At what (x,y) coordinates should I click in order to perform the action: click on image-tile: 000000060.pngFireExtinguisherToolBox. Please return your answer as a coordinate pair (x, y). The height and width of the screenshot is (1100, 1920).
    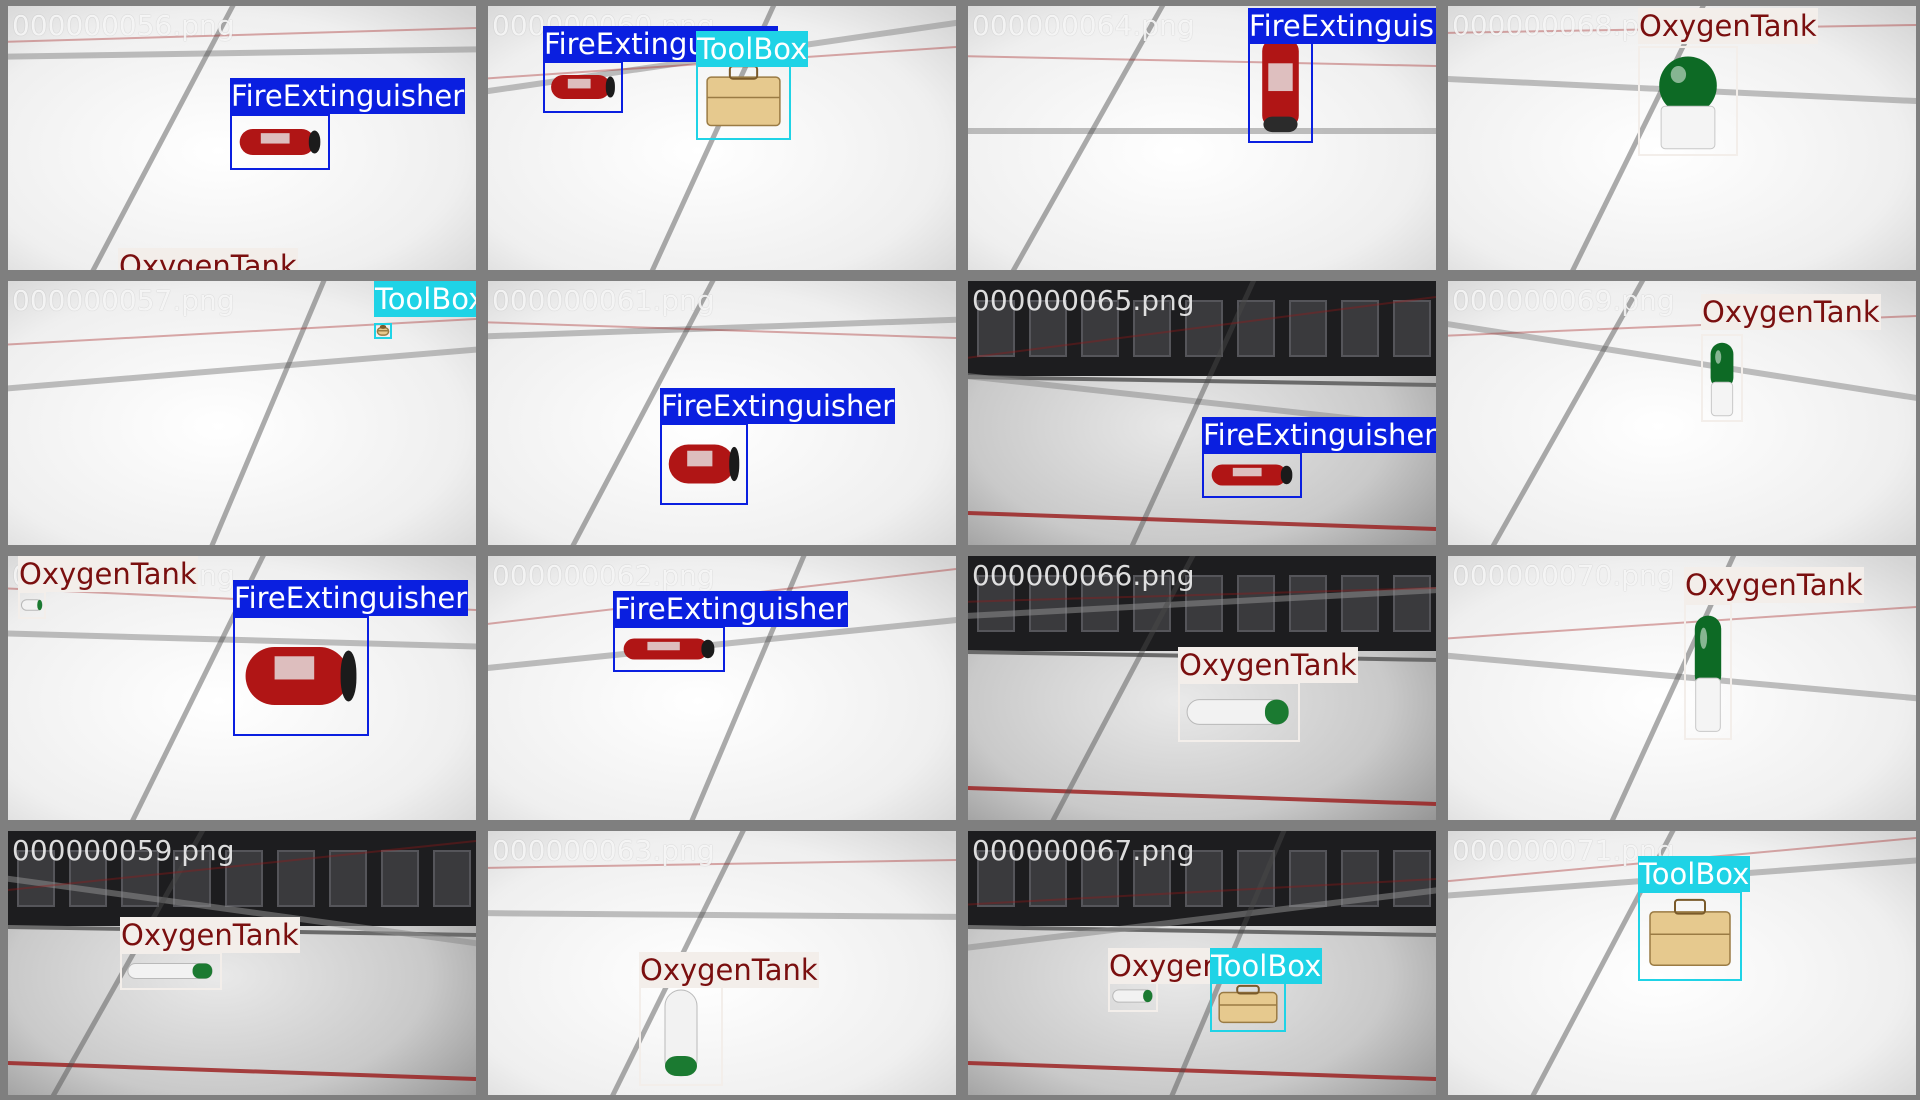
    Looking at the image, I should click on (722, 138).